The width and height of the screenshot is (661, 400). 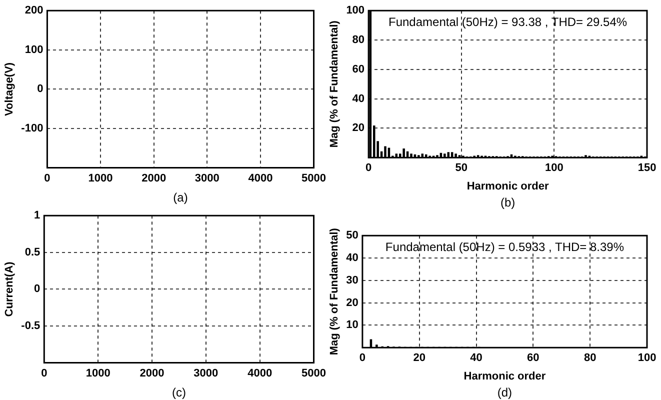 What do you see at coordinates (32, 128) in the screenshot?
I see `y-tick-label: -100` at bounding box center [32, 128].